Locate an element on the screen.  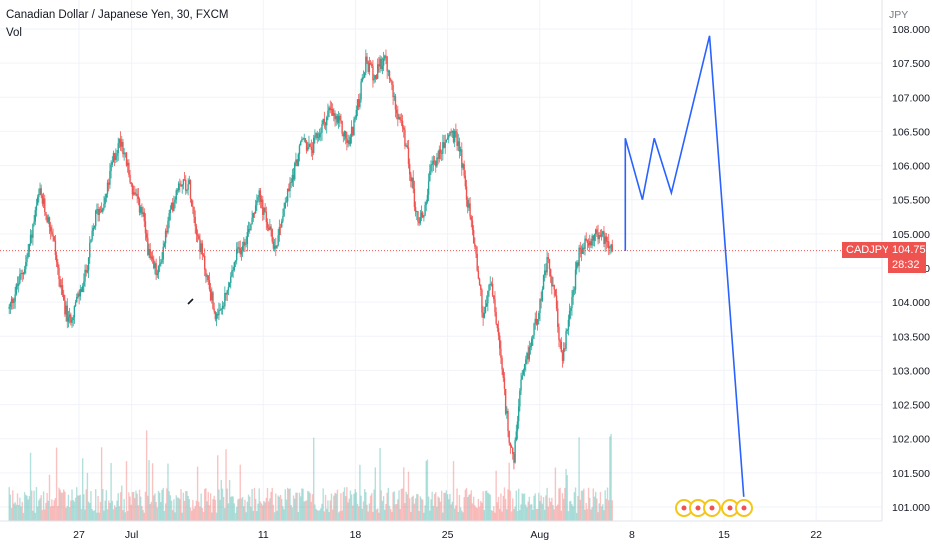
volume-indicator-label: Vol is located at coordinates (14, 33).